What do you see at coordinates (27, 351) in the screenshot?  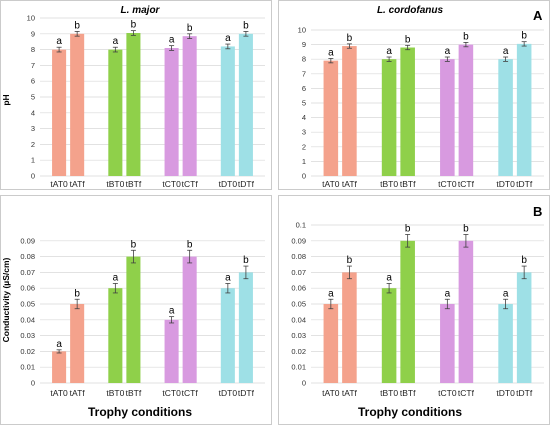 I see `y-tick-label: 0.02` at bounding box center [27, 351].